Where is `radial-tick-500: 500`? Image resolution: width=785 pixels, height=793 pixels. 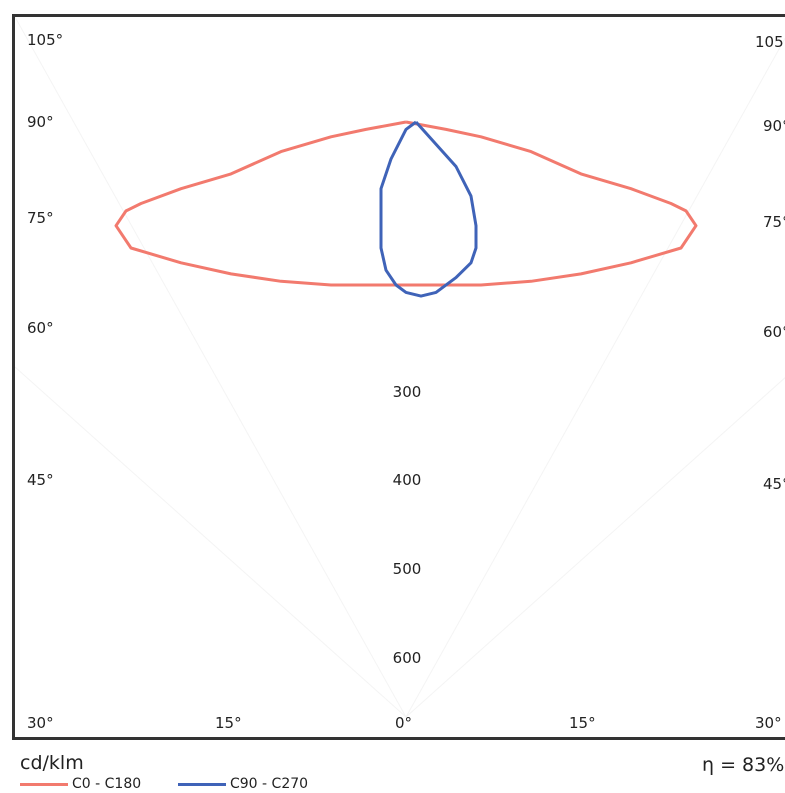
radial-tick-500: 500 is located at coordinates (407, 569).